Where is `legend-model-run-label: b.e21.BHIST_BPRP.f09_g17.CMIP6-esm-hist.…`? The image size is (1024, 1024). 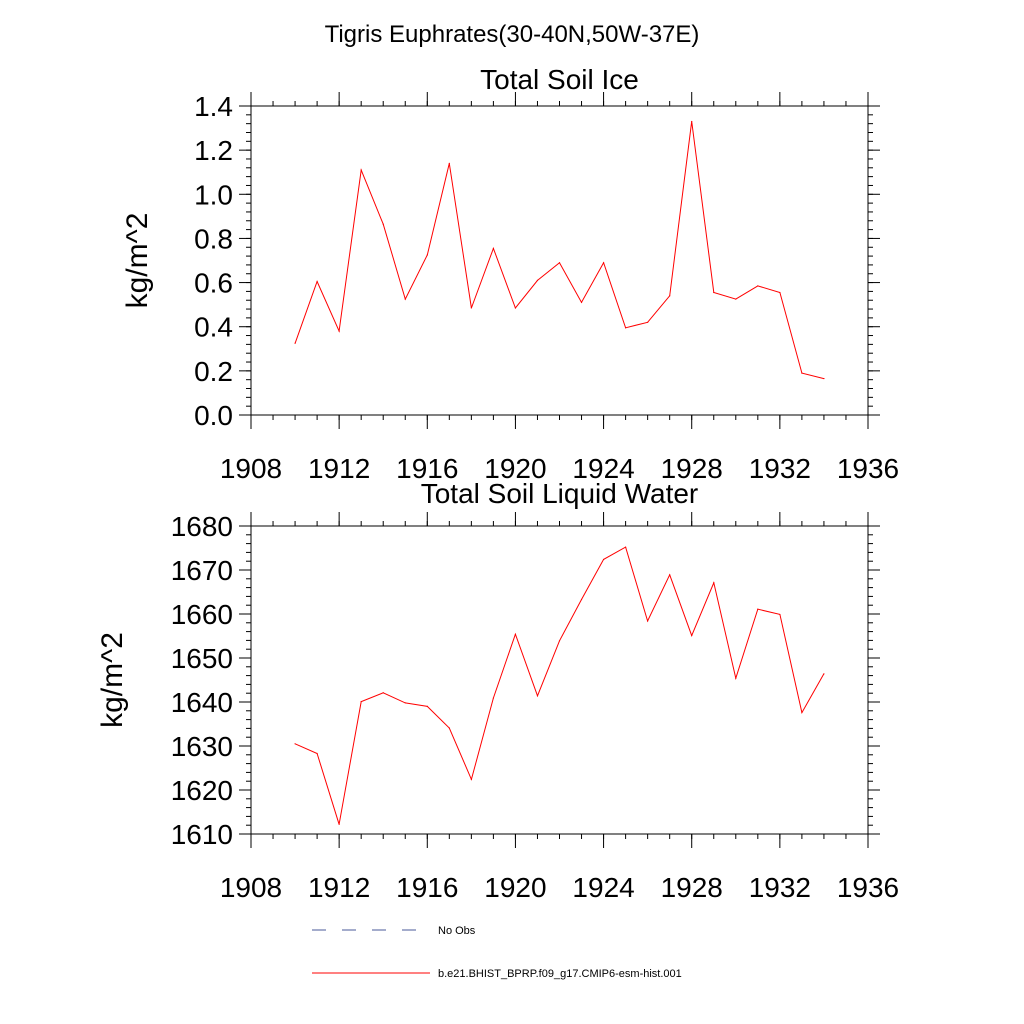 legend-model-run-label: b.e21.BHIST_BPRP.f09_g17.CMIP6-esm-hist.… is located at coordinates (560, 974).